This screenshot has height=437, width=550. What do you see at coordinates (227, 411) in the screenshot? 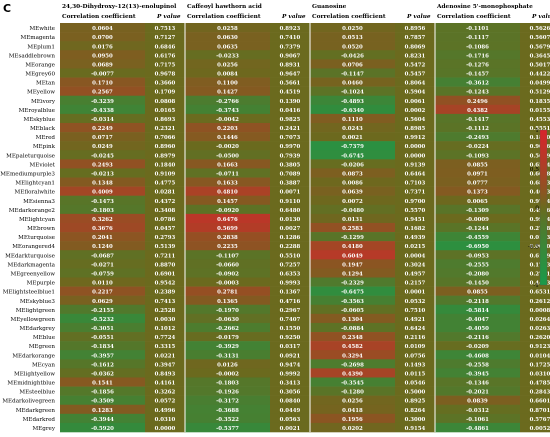
I see `corr-value: -0.3688` at bounding box center [227, 411].